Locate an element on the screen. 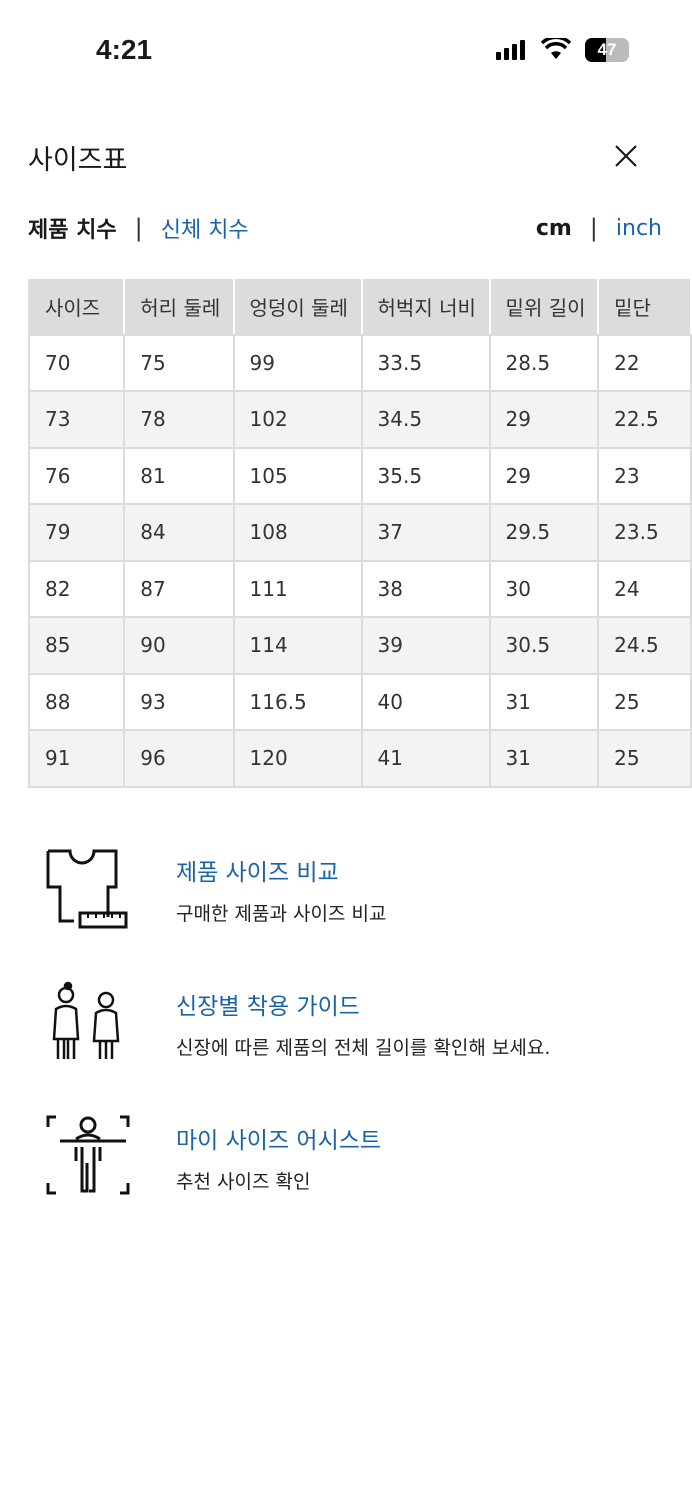  close-icon is located at coordinates (626, 156).